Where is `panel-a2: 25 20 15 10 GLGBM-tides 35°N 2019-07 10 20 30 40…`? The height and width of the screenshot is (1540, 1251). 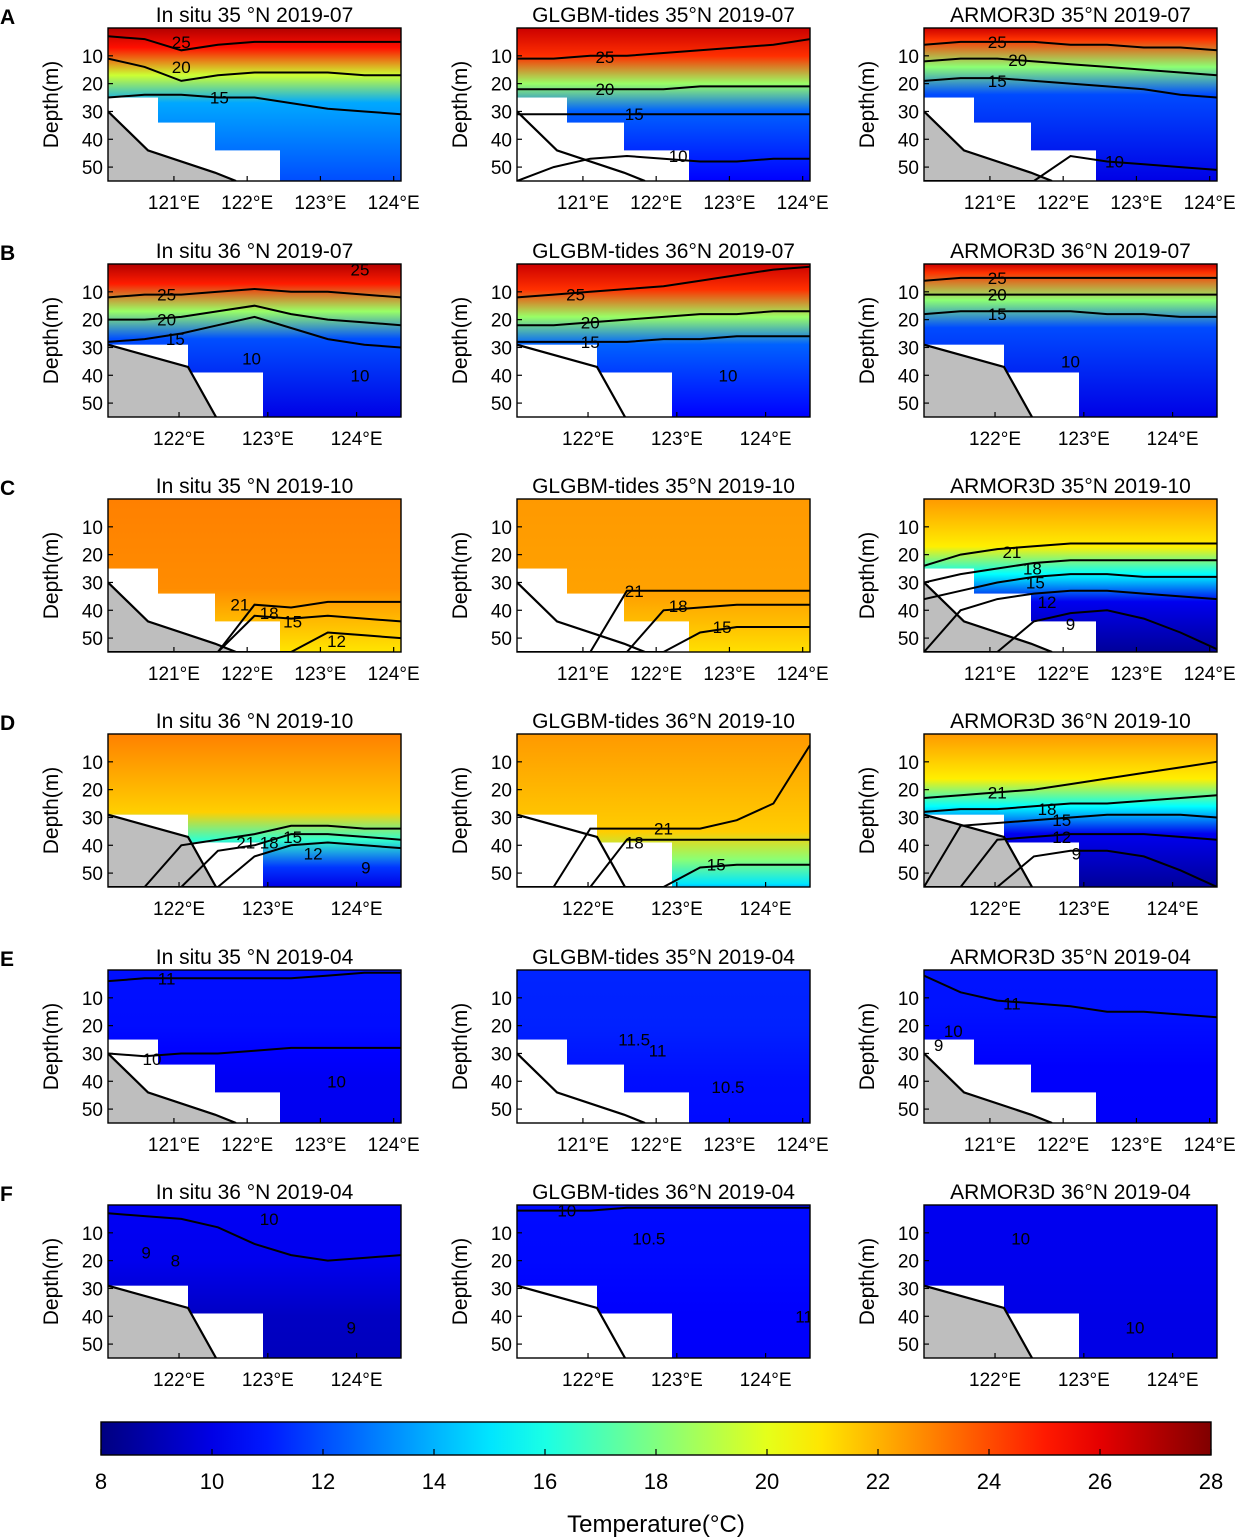
panel-a2: 25 20 15 10 GLGBM-tides 35°N 2019-07 10 20 30 40… is located at coordinates (639, 109).